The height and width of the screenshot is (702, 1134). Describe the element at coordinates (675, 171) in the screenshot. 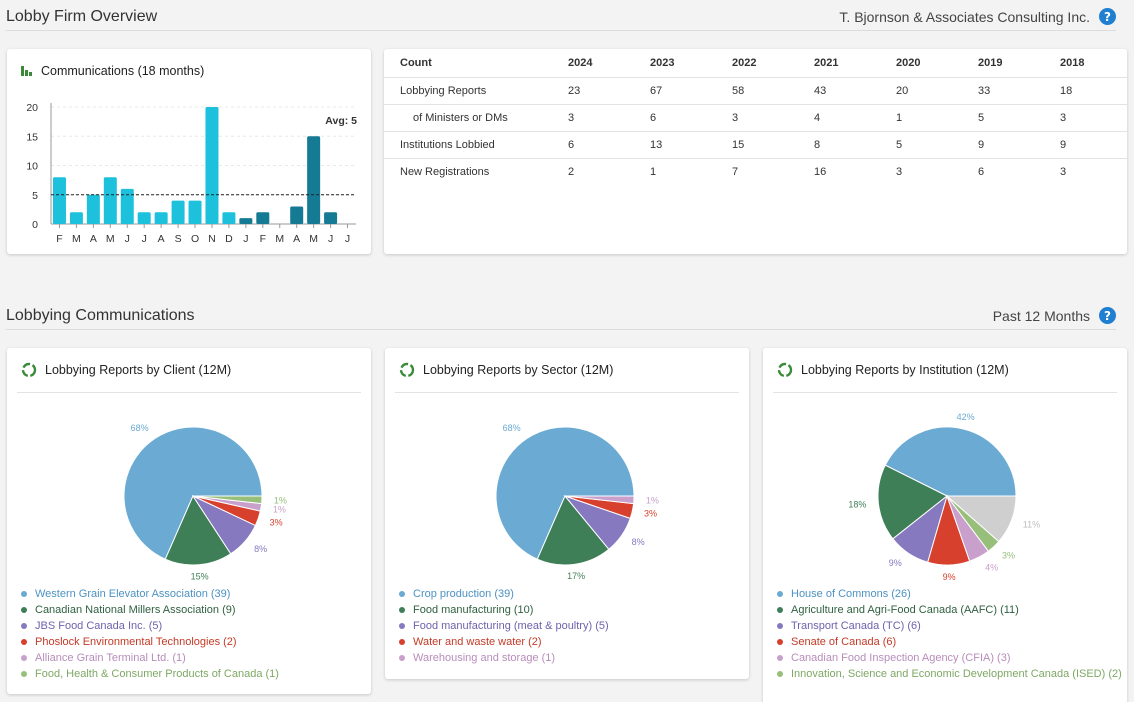

I see `table-cell: 1` at that location.